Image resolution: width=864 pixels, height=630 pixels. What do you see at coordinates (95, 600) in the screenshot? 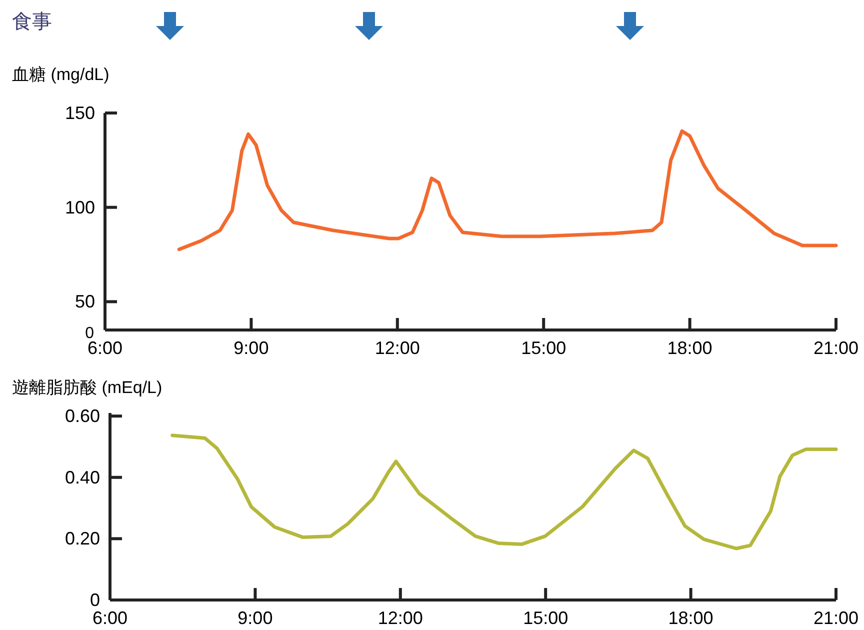
I see `y-tick-label: 0` at bounding box center [95, 600].